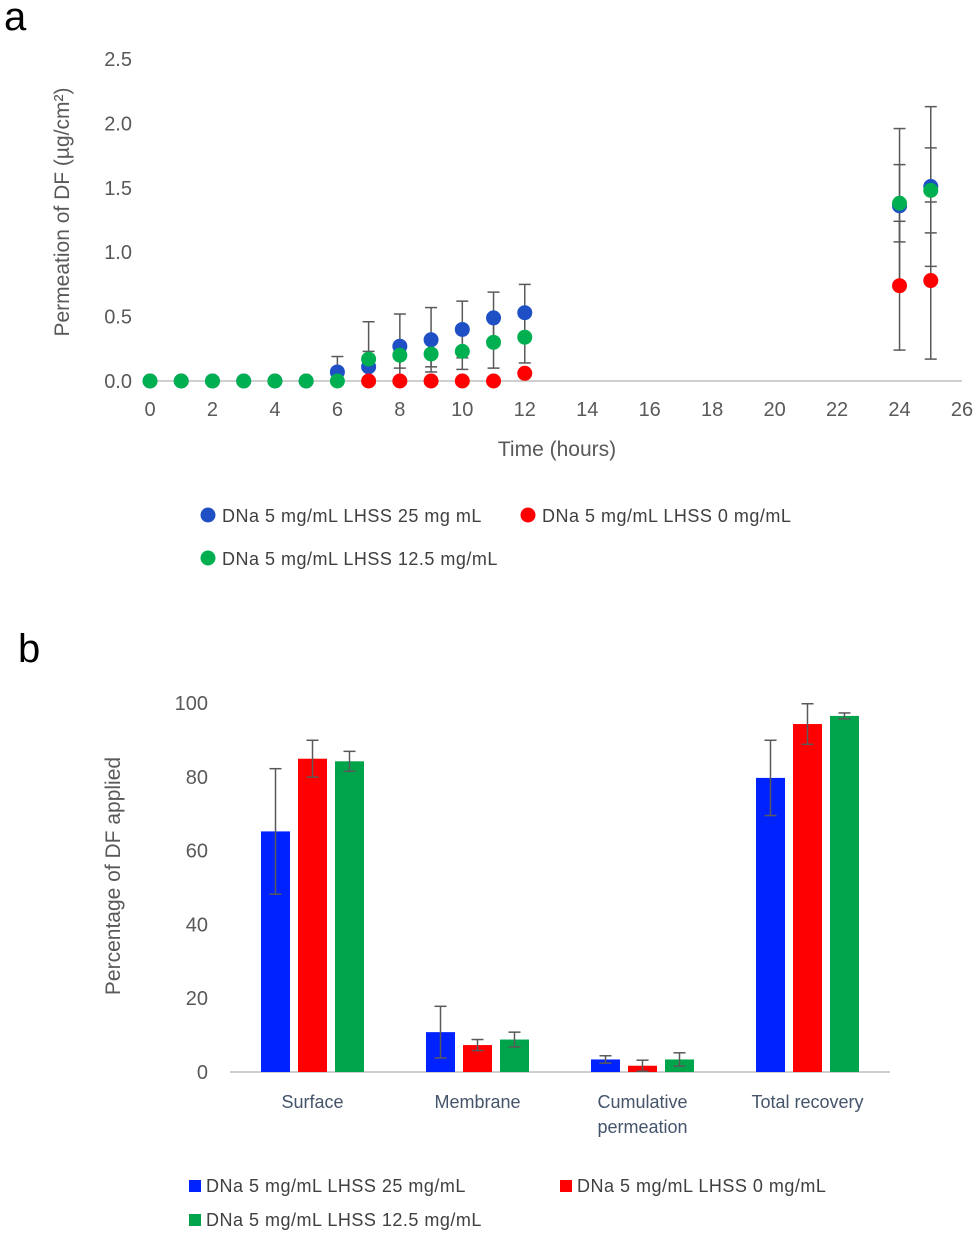 This screenshot has width=979, height=1237. What do you see at coordinates (15, 19) in the screenshot?
I see `panel-a-label: a` at bounding box center [15, 19].